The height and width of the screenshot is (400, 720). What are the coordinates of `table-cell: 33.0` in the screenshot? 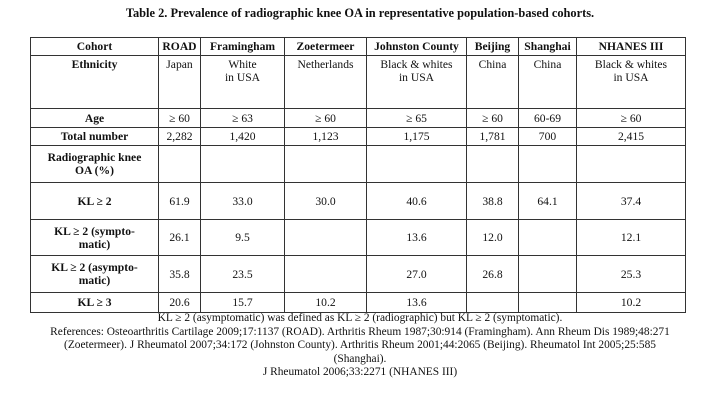 It's located at (242, 201).